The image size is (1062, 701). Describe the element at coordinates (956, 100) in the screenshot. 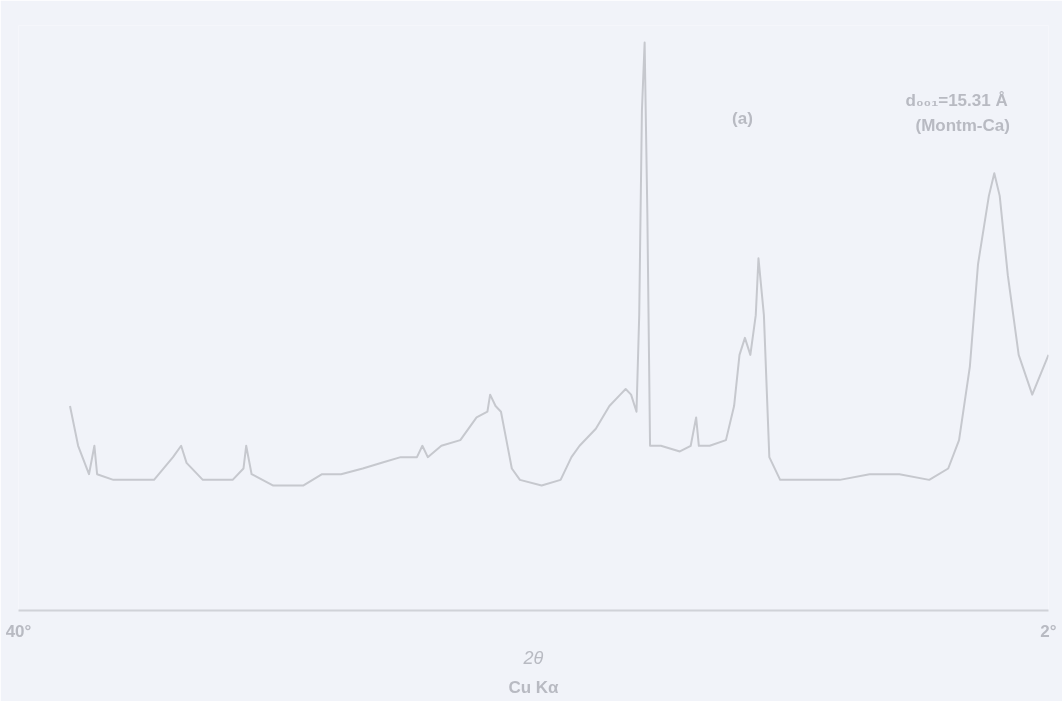

I see `annotation: d₀₀₁=15.31 Å` at that location.